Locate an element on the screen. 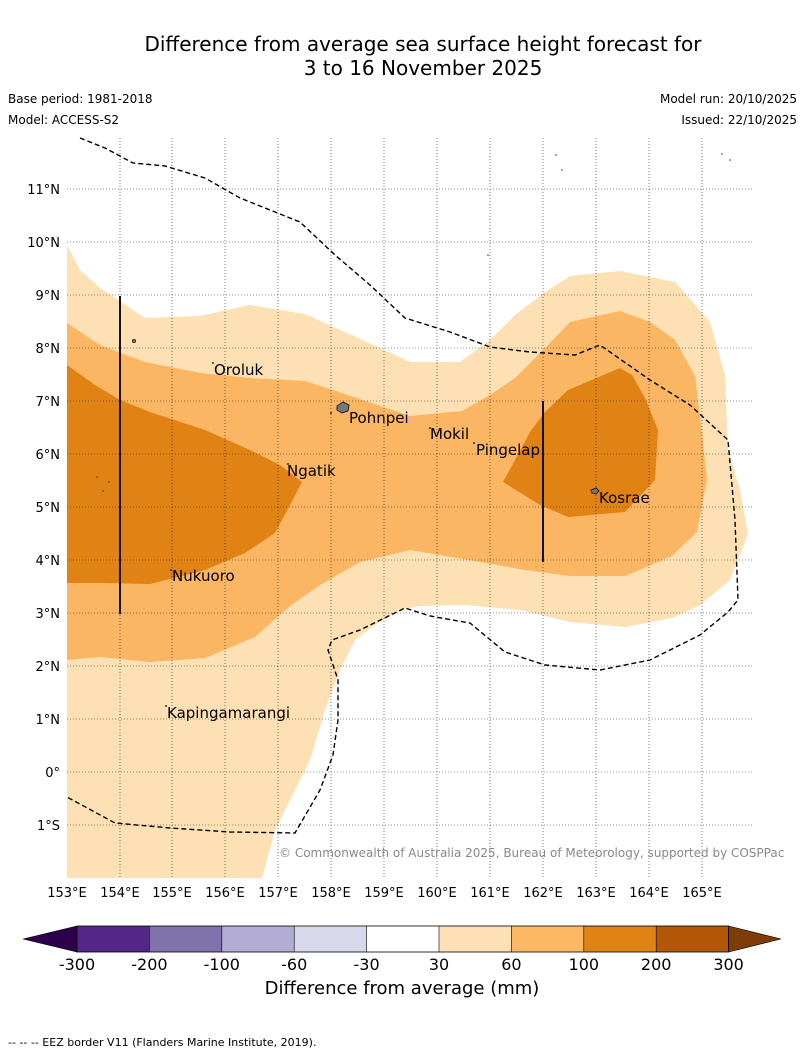 The image size is (804, 1058). lat-label: 4°N is located at coordinates (48, 561).